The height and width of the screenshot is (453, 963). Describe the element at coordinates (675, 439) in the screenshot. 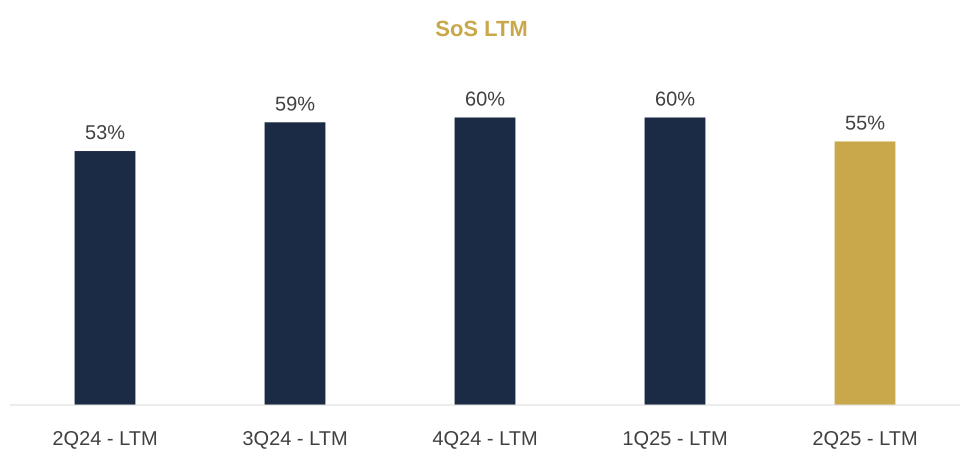

I see `x-tick-label: 1Q25 - LTM` at that location.